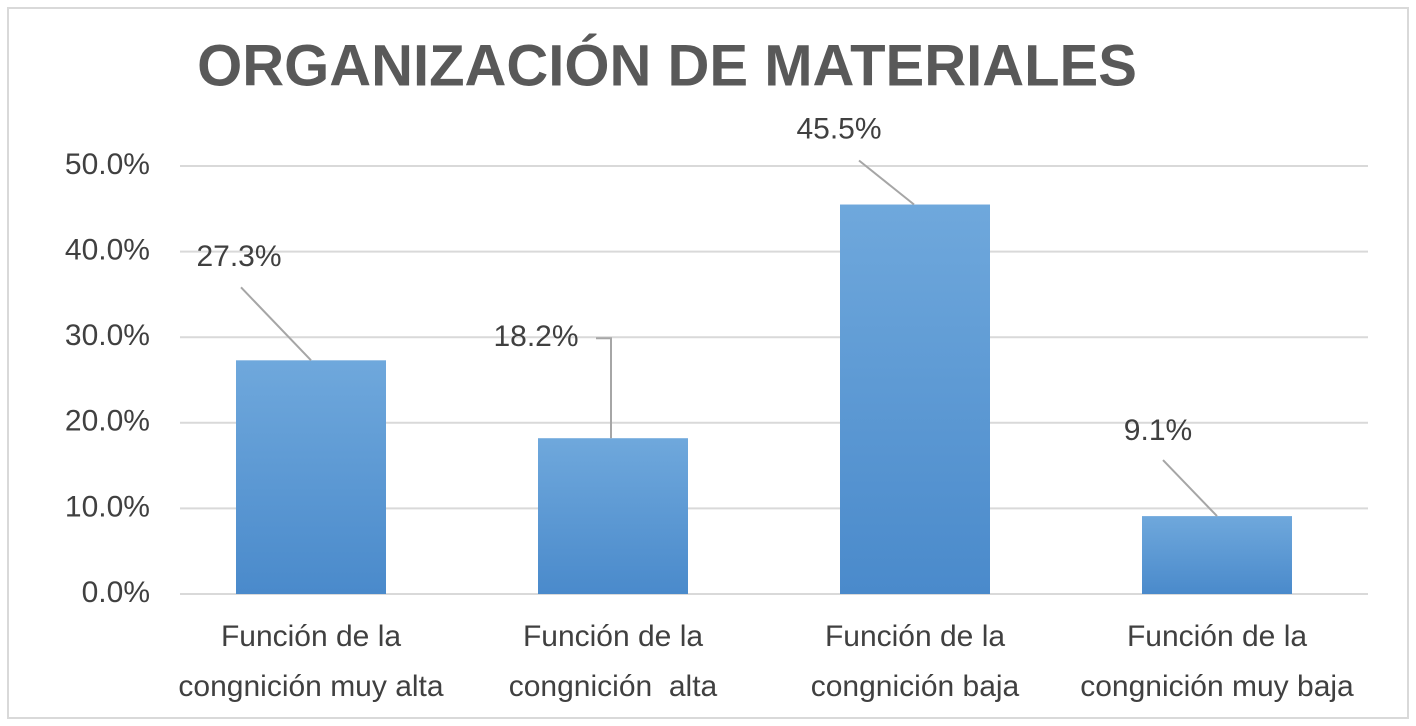  I want to click on y-tick-label: 0.0%, so click(116, 592).